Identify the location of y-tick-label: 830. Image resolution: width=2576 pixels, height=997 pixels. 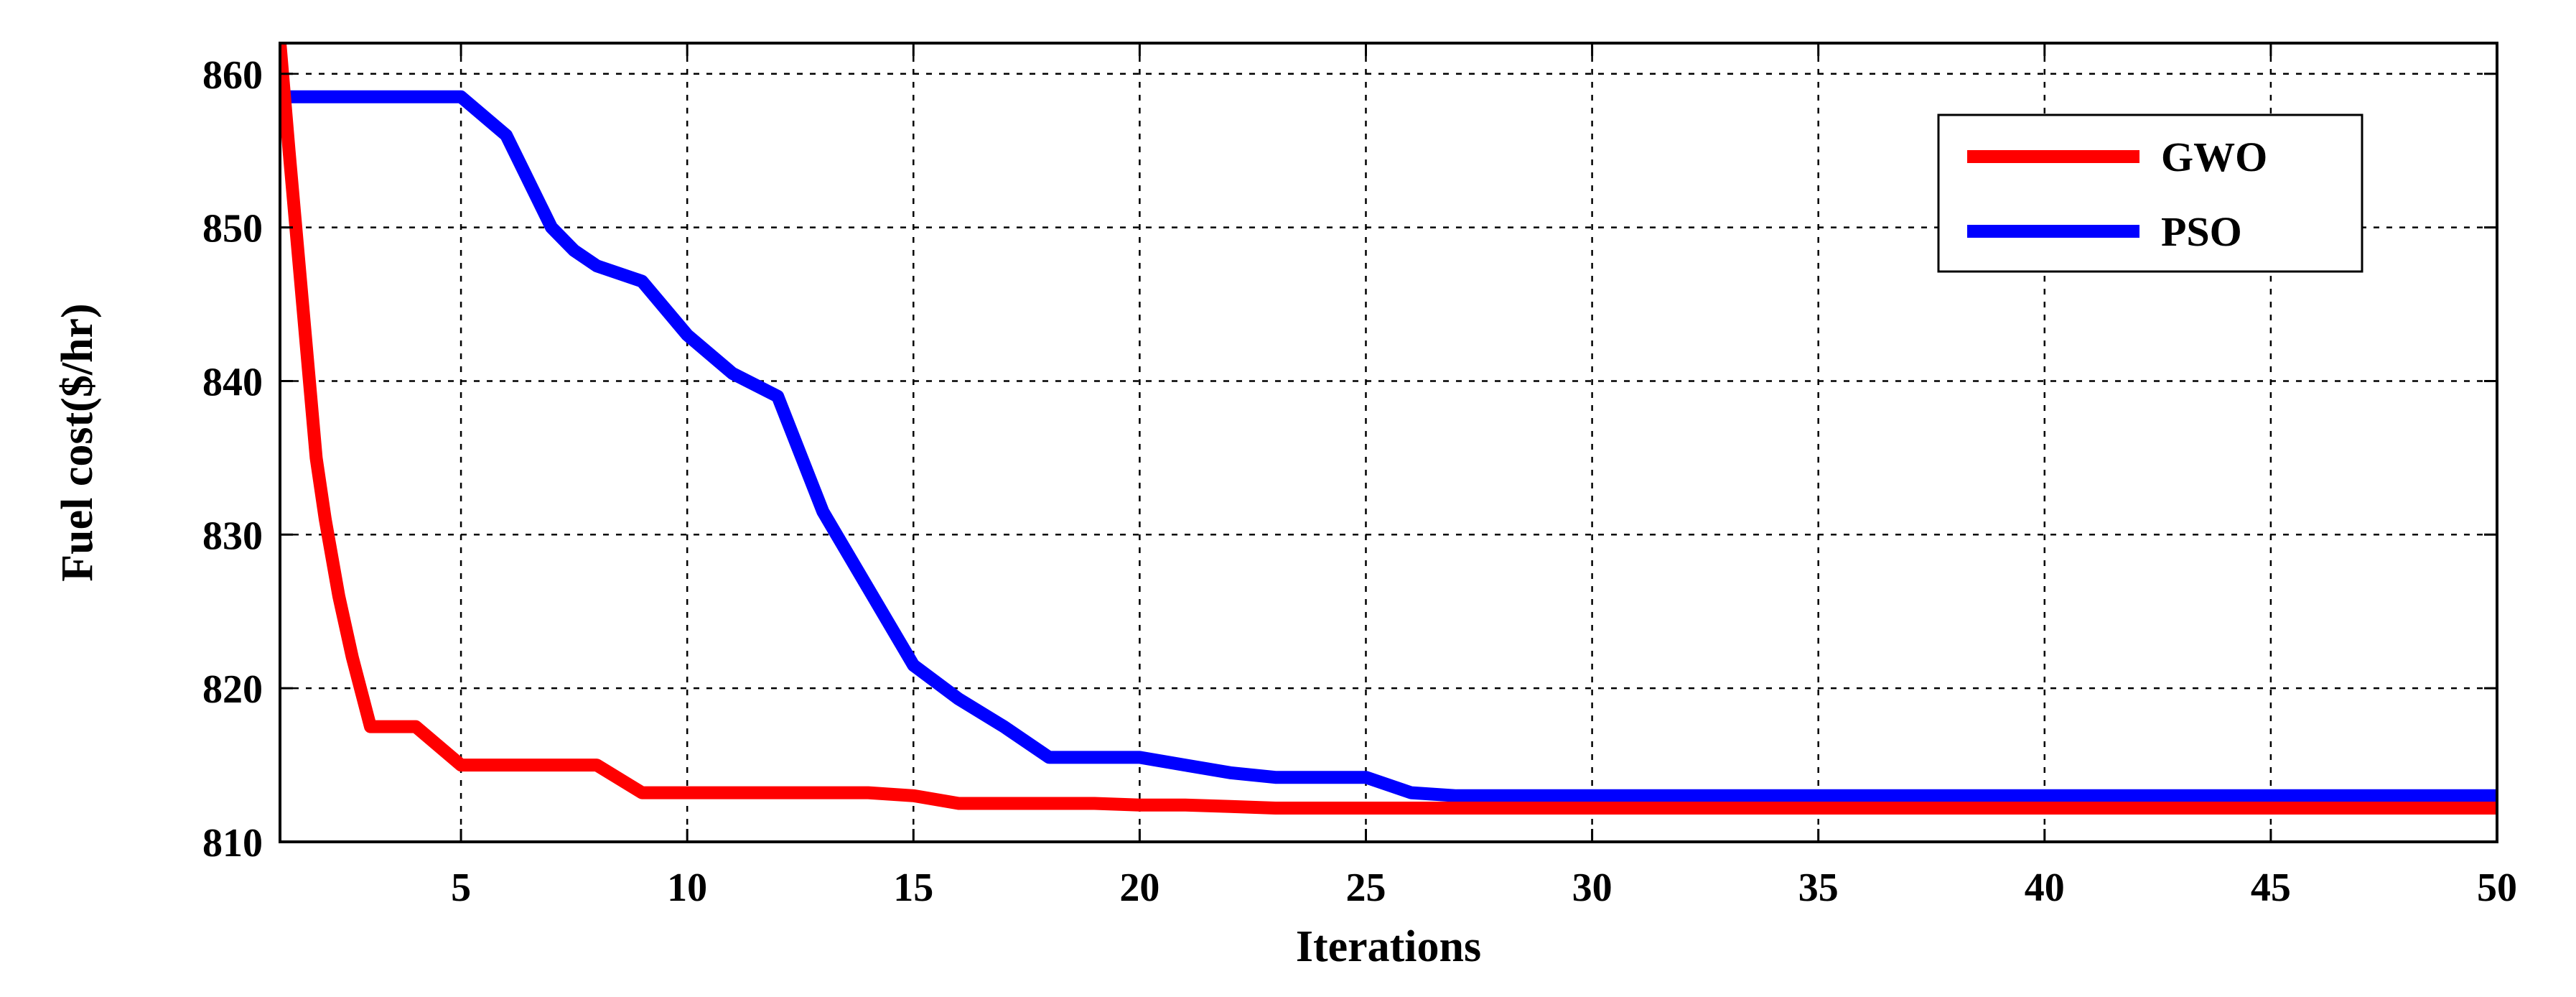
(232, 536).